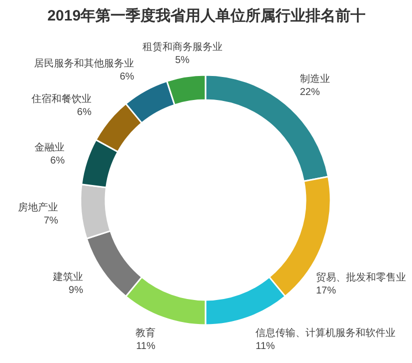 The height and width of the screenshot is (363, 412). Describe the element at coordinates (182, 46) in the screenshot. I see `slice-label: 租赁和商务服务业` at that location.